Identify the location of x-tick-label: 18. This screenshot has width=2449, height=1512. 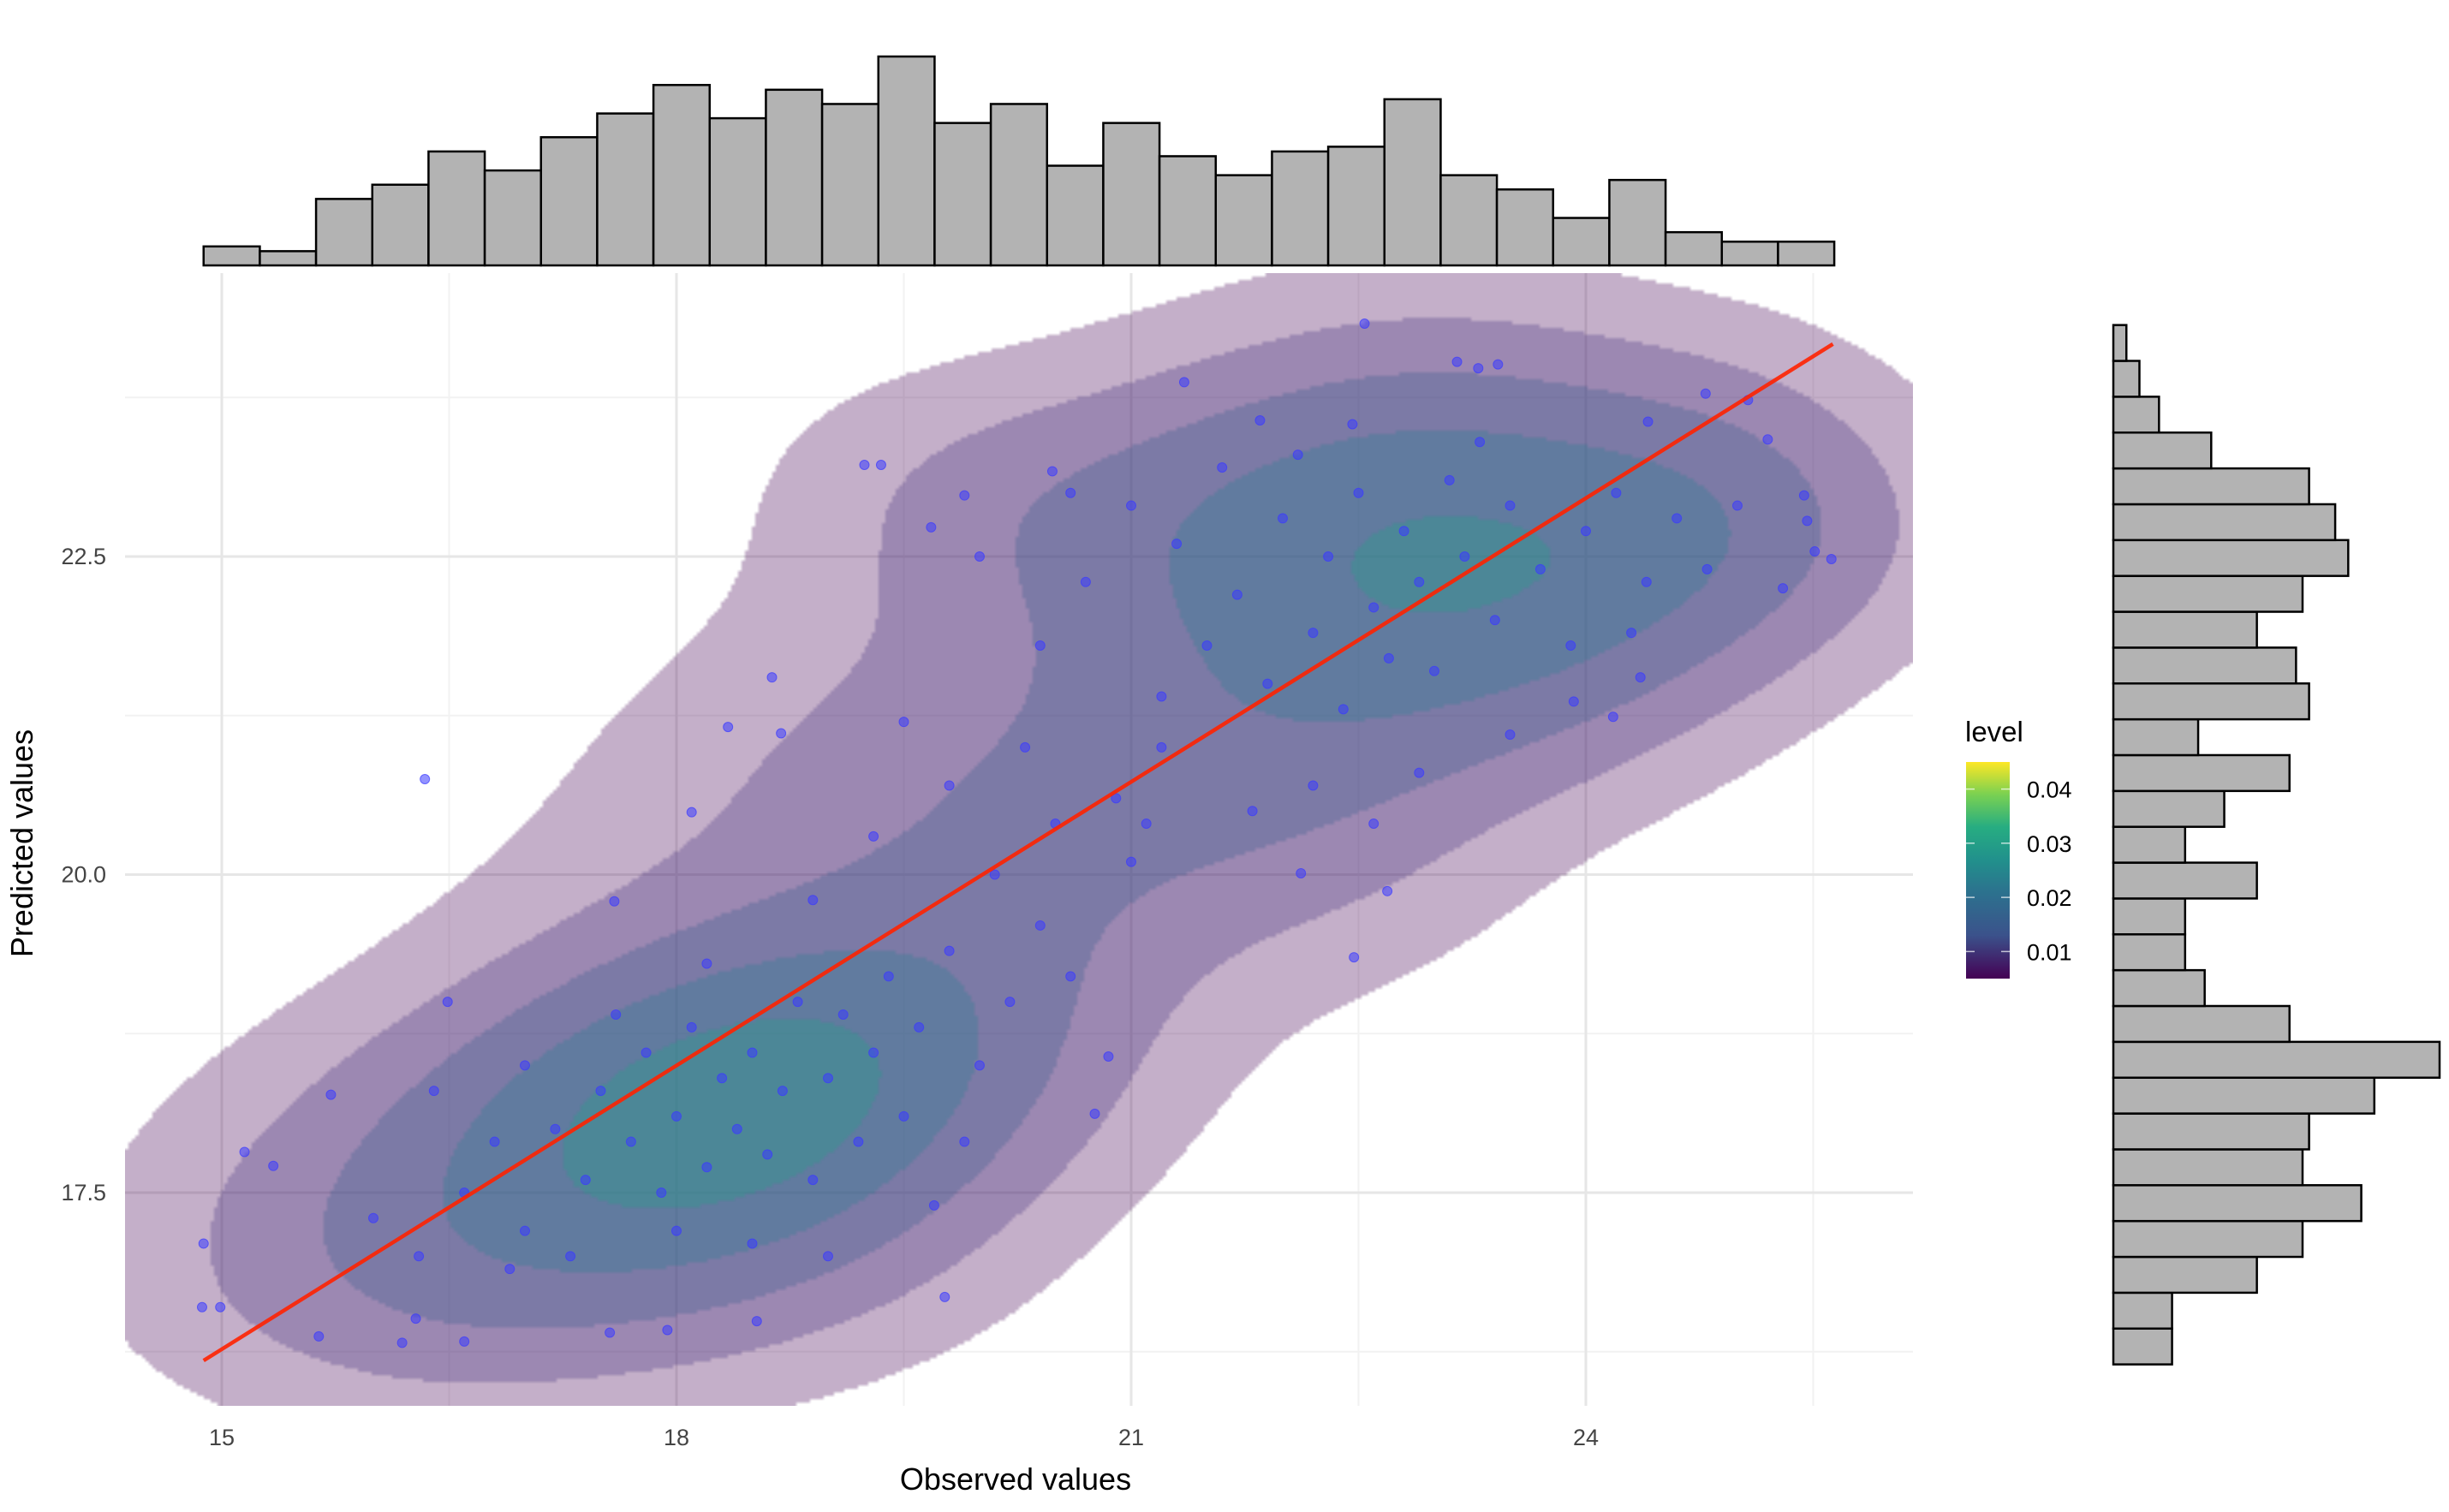
(676, 1437).